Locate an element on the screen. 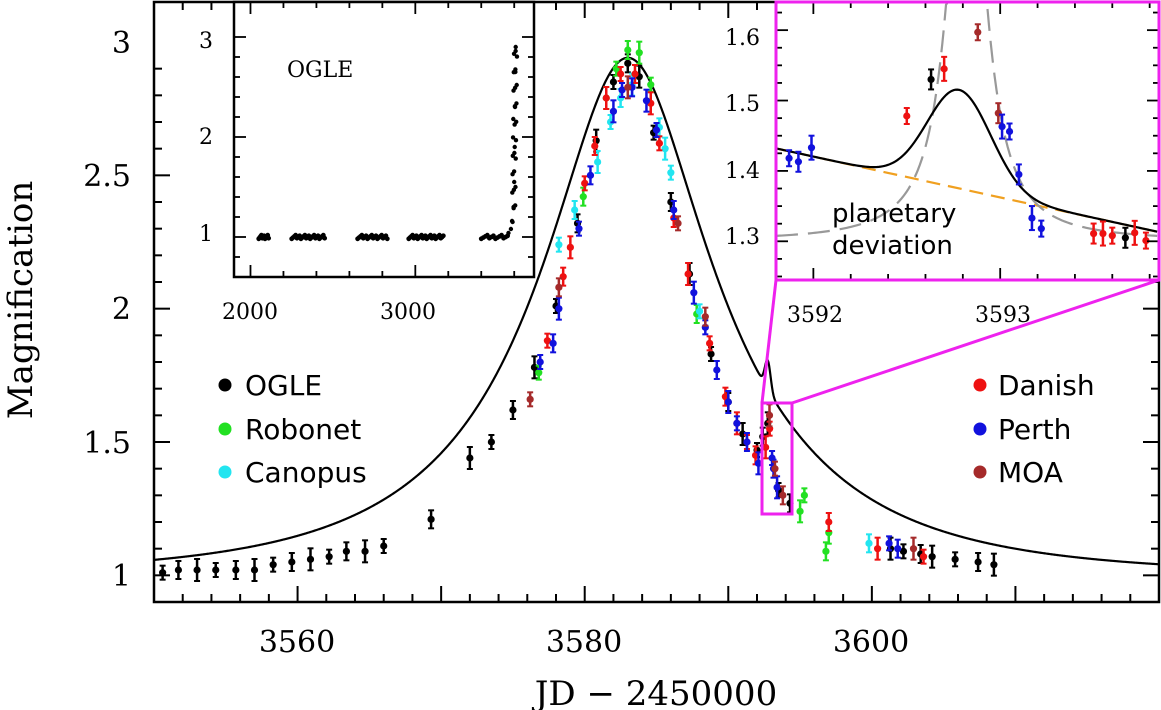 This screenshot has height=710, width=1161. x-tick-label-3580: 3580 is located at coordinates (584, 642).